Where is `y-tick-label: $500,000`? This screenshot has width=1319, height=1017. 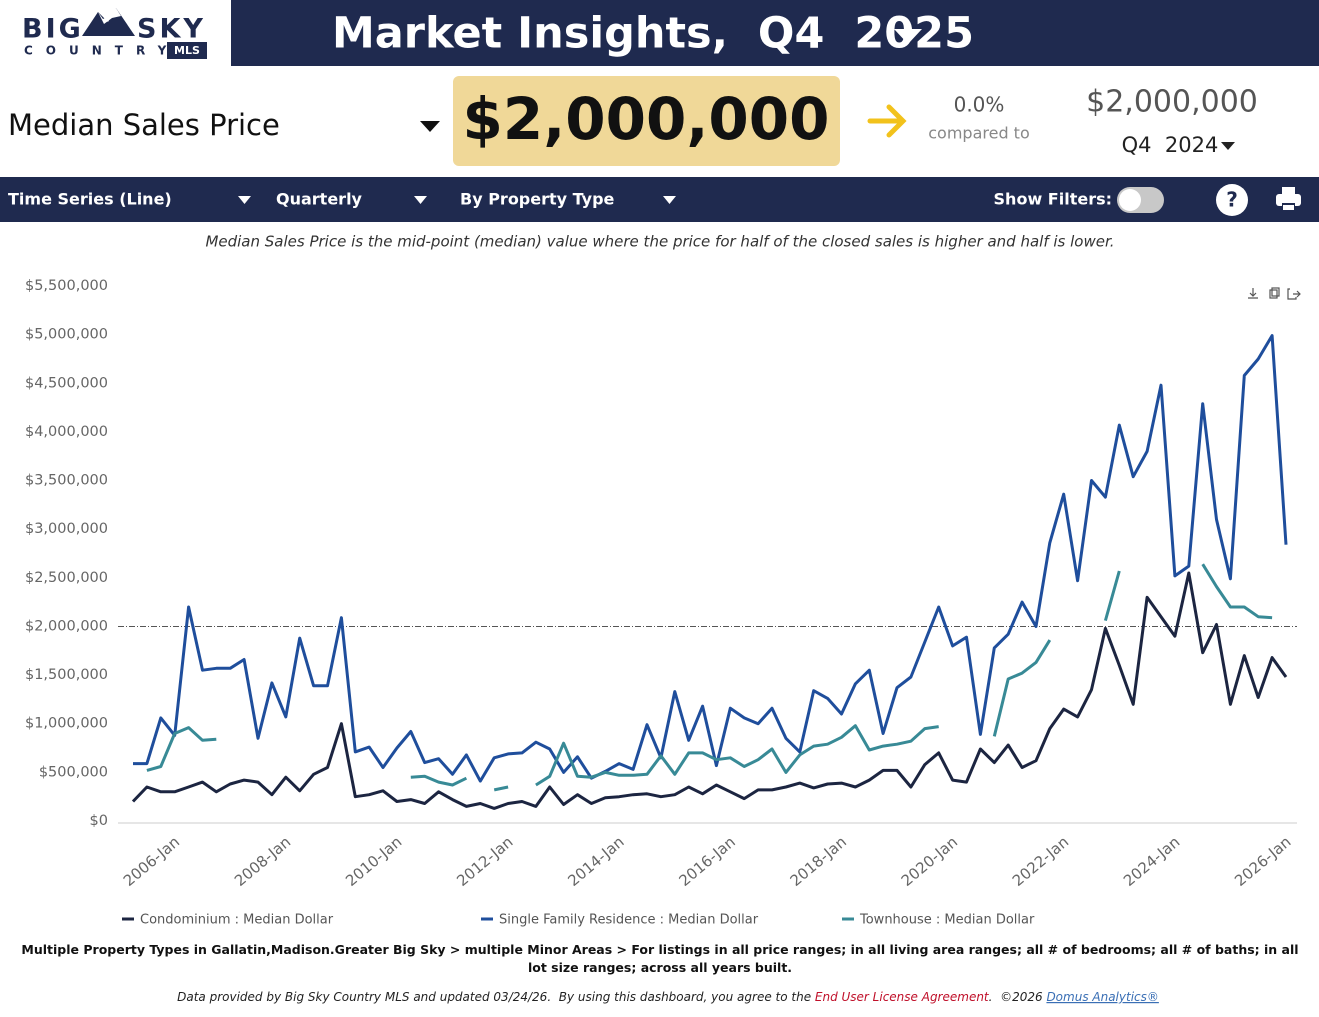
y-tick-label: $500,000 is located at coordinates (73, 772).